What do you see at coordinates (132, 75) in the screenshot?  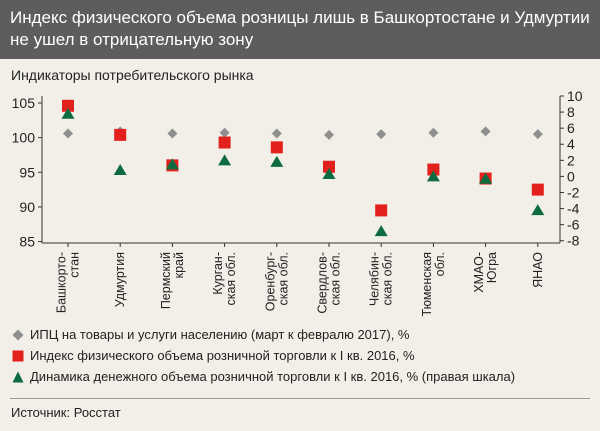 I see `chart-title: Индикаторы потребительского рынка` at bounding box center [132, 75].